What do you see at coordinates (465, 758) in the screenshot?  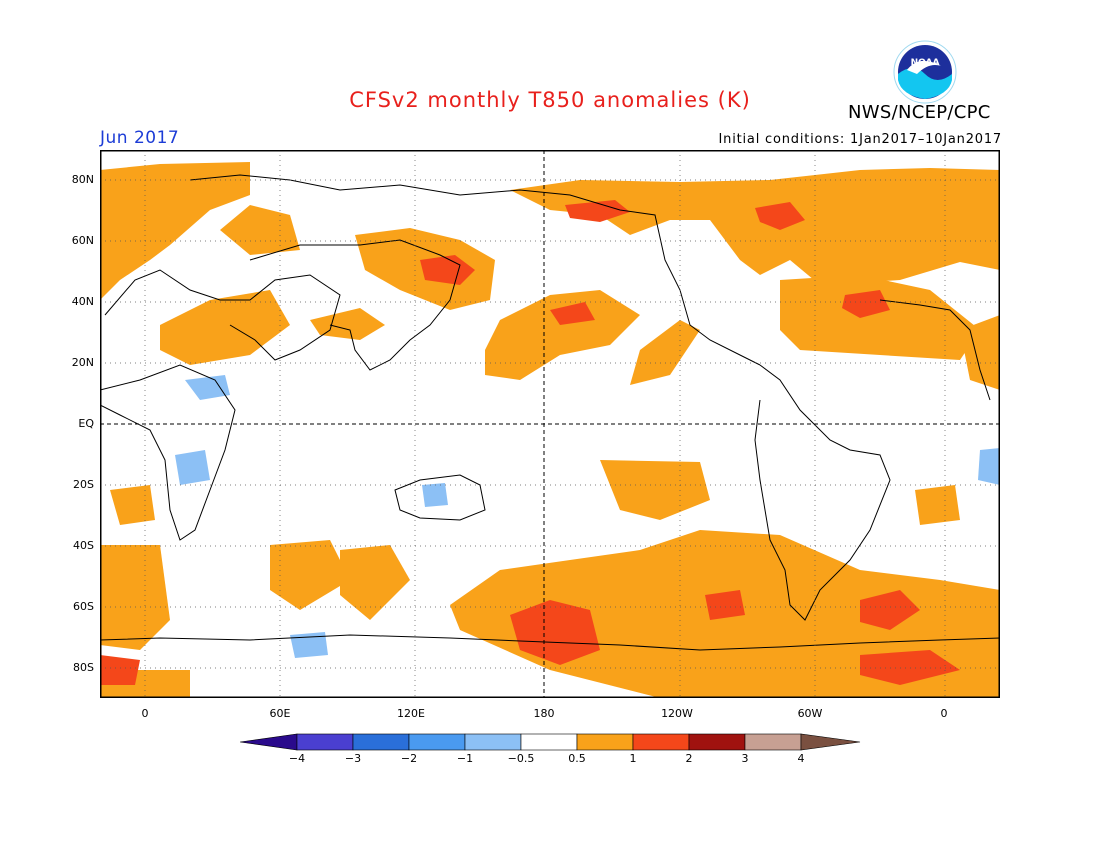 I see `colorbar-tick-label: −1` at bounding box center [465, 758].